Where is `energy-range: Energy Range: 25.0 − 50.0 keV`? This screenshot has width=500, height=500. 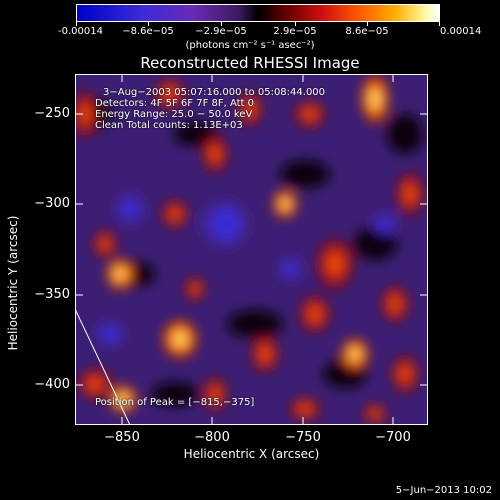
energy-range: Energy Range: 25.0 − 50.0 keV is located at coordinates (174, 114).